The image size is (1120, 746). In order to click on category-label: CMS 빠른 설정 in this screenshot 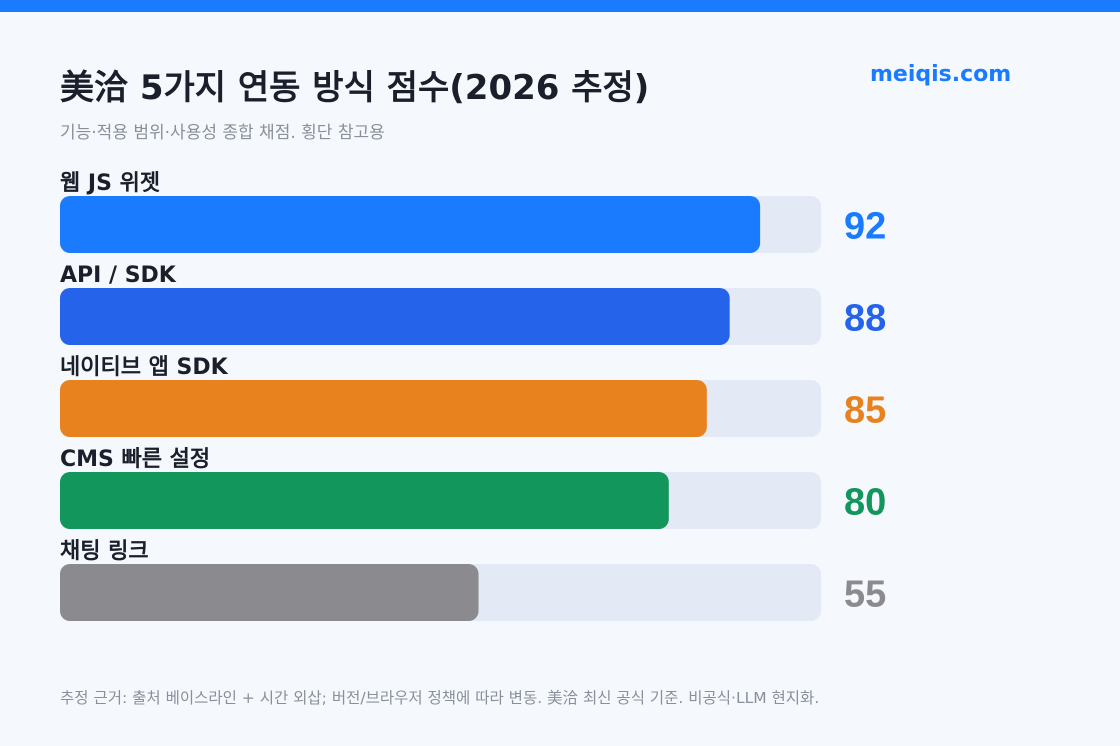, I will do `click(135, 459)`.